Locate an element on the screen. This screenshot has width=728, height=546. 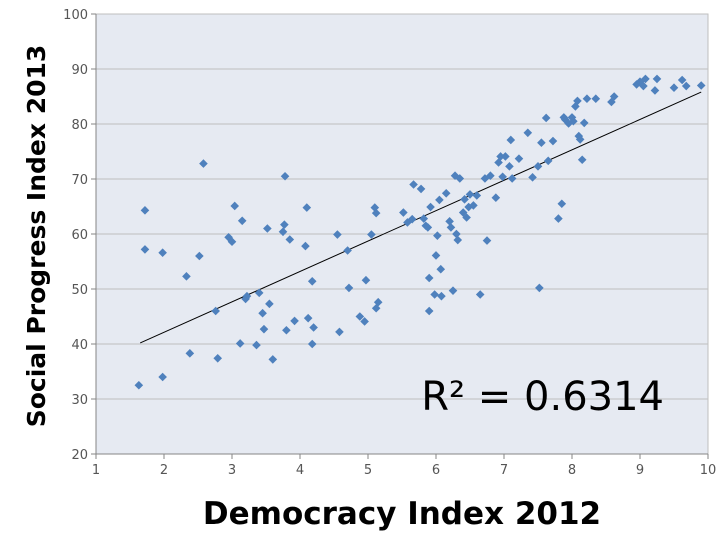
y-tick-label: 60 is located at coordinates (79, 235).